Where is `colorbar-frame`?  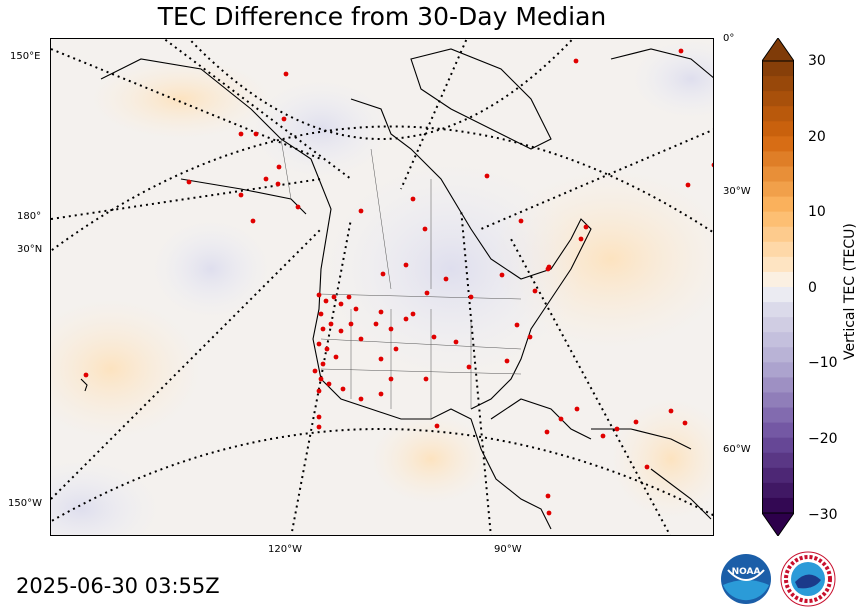
colorbar-frame is located at coordinates (778, 287).